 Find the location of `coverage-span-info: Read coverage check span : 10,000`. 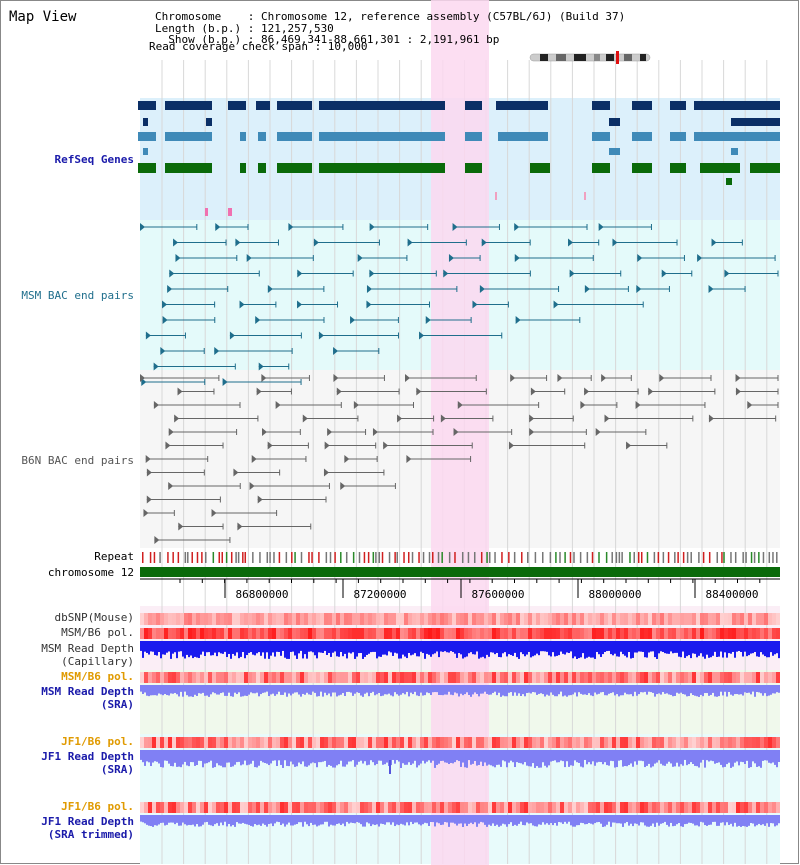

coverage-span-info: Read coverage check span : 10,000 is located at coordinates (258, 46).